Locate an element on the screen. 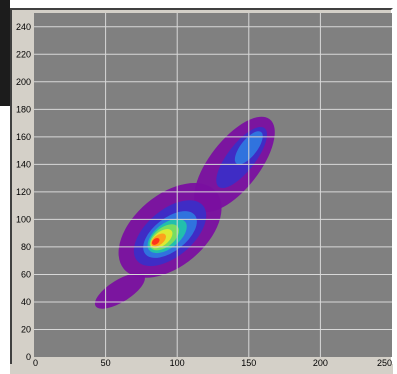 This screenshot has width=397, height=374. y-tick-label-140: 140 is located at coordinates (23, 164).